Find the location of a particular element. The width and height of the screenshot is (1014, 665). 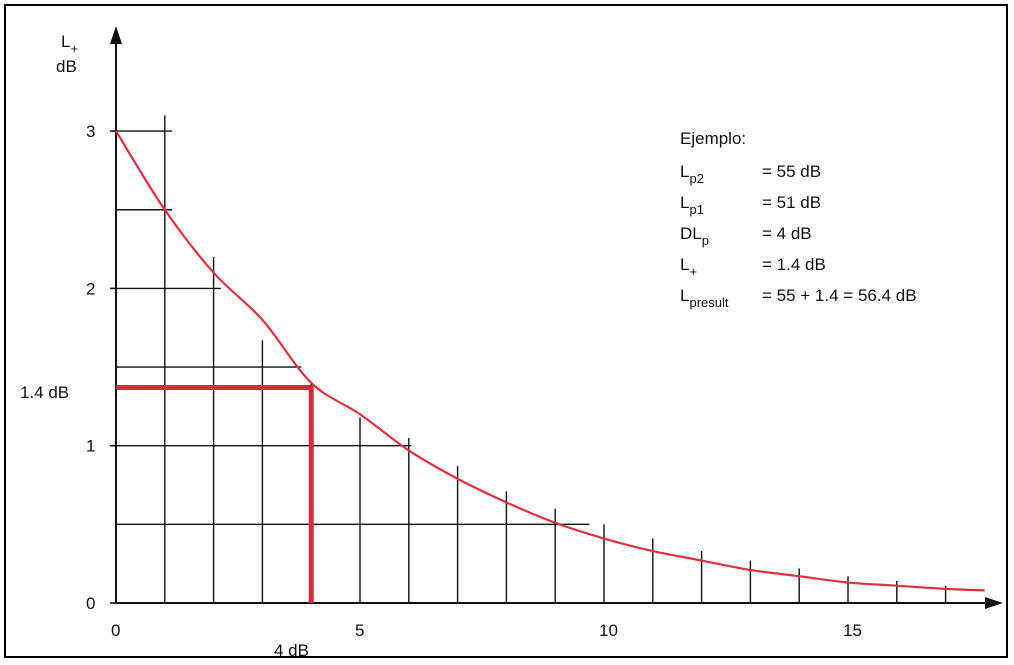

y-tick-labels: 0 1 2 3 is located at coordinates (90, 367).